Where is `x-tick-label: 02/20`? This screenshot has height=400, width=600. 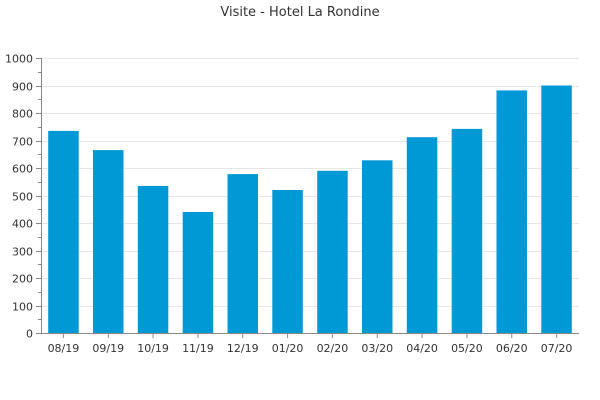
x-tick-label: 02/20 is located at coordinates (333, 348).